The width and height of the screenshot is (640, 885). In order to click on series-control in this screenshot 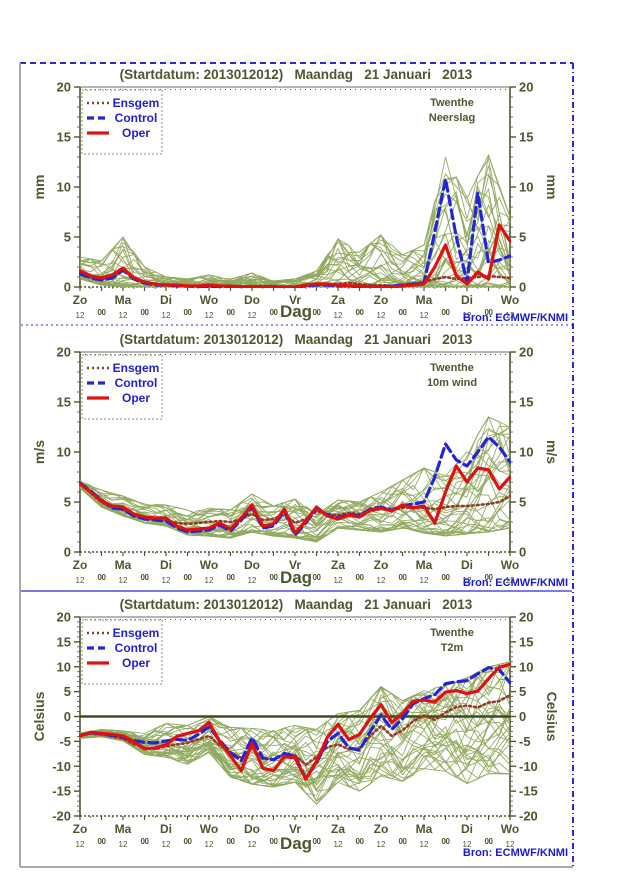, I will do `click(295, 723)`.